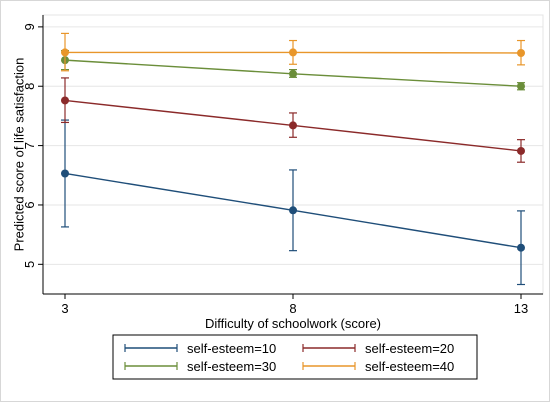 The image size is (550, 402). I want to click on y-tick-label: 9, so click(29, 26).